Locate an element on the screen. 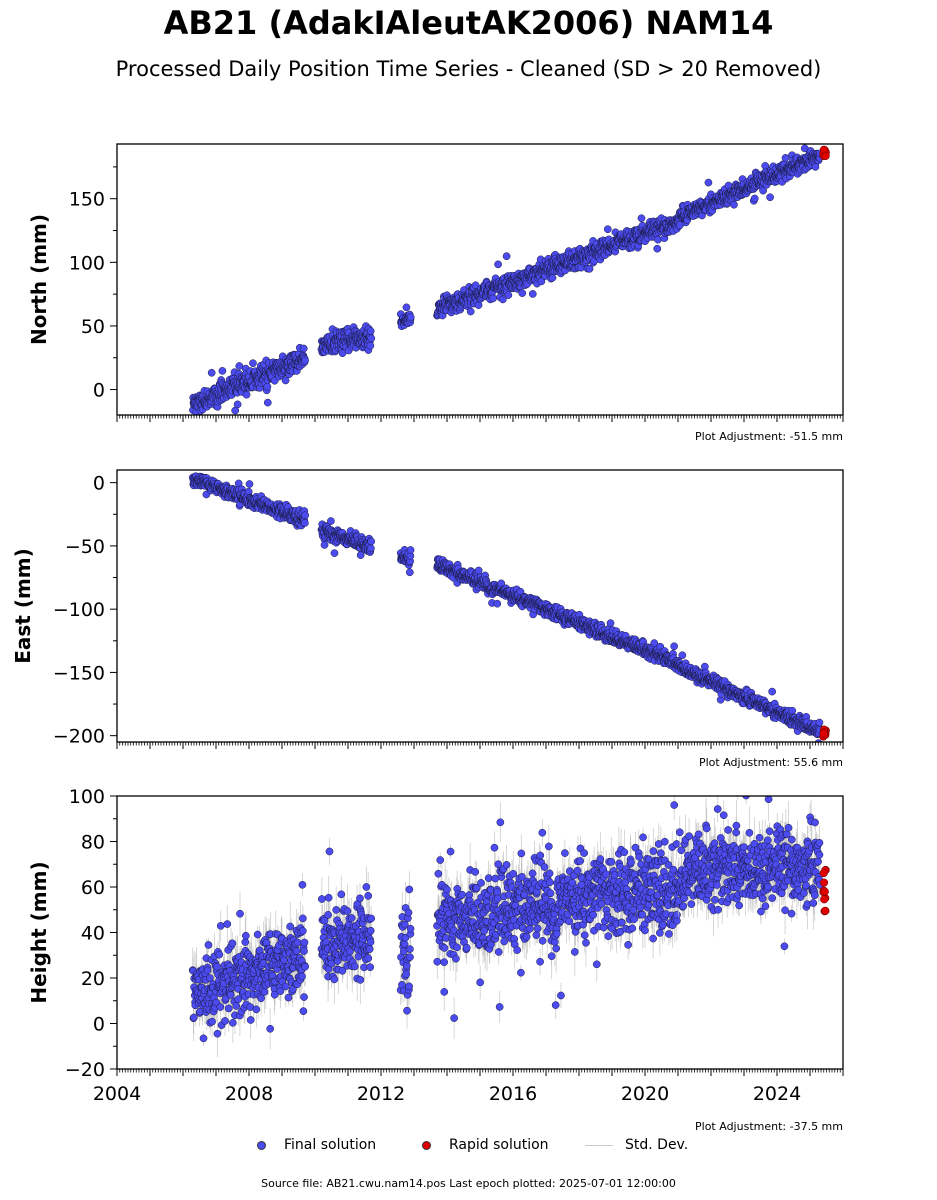  y-tick-label: 150 is located at coordinates (87, 200).